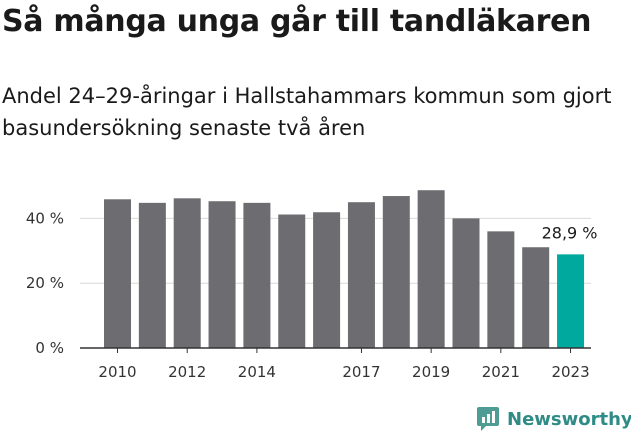  Describe the element at coordinates (570, 232) in the screenshot. I see `data-label-2023: 28,9 %` at that location.